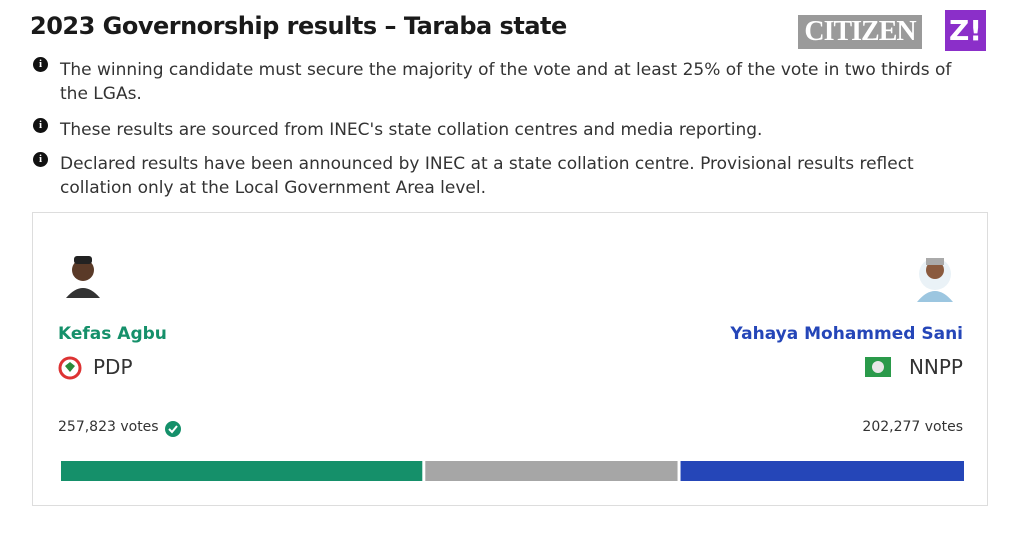 This screenshot has width=1024, height=552. Describe the element at coordinates (108, 427) in the screenshot. I see `vote-count: 257,823 votes` at that location.